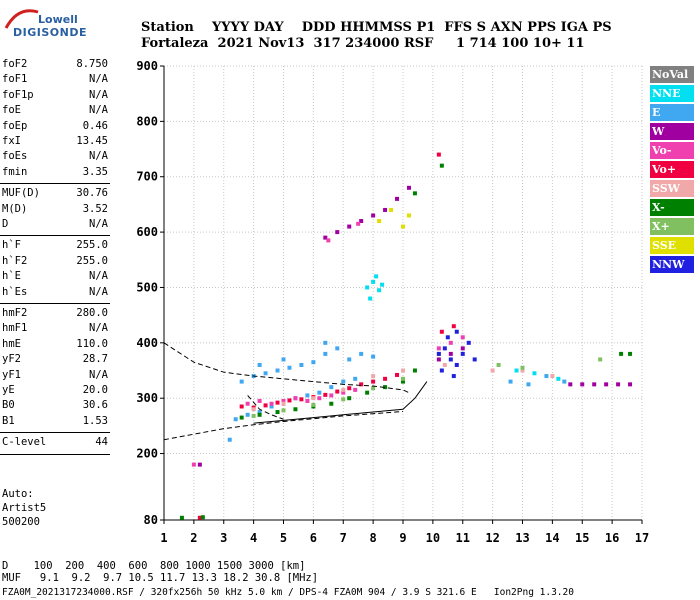 The width and height of the screenshot is (700, 600). What do you see at coordinates (15, 208) in the screenshot?
I see `param-name: M(D)` at bounding box center [15, 208].